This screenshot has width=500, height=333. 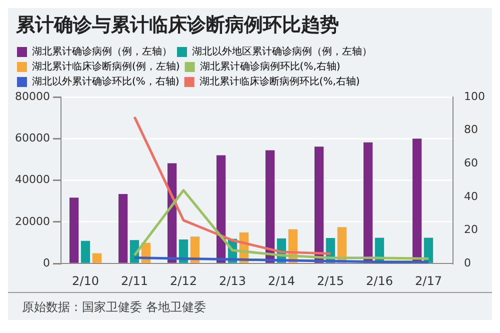 I want to click on x-tick-label: 2/11, so click(x=134, y=281).